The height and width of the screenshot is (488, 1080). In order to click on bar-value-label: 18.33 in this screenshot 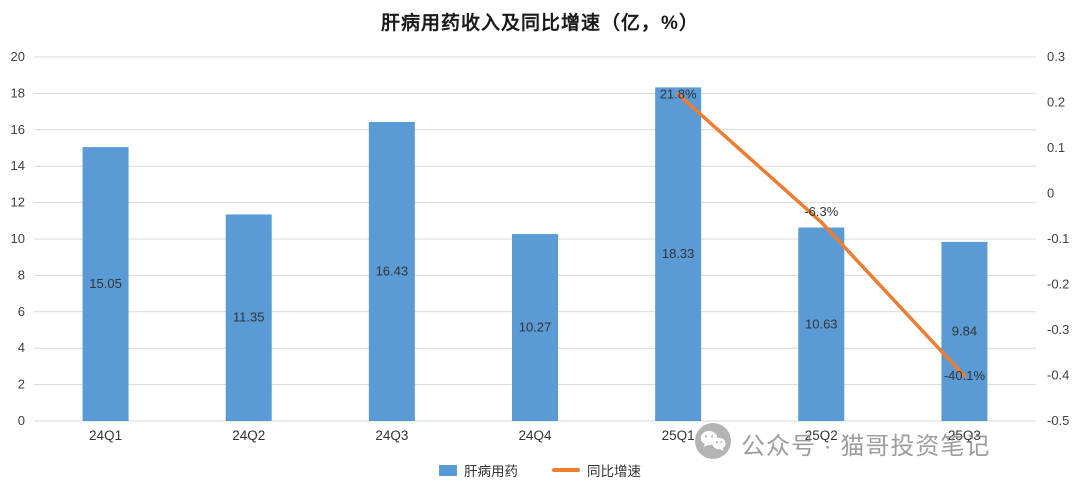, I will do `click(678, 253)`.